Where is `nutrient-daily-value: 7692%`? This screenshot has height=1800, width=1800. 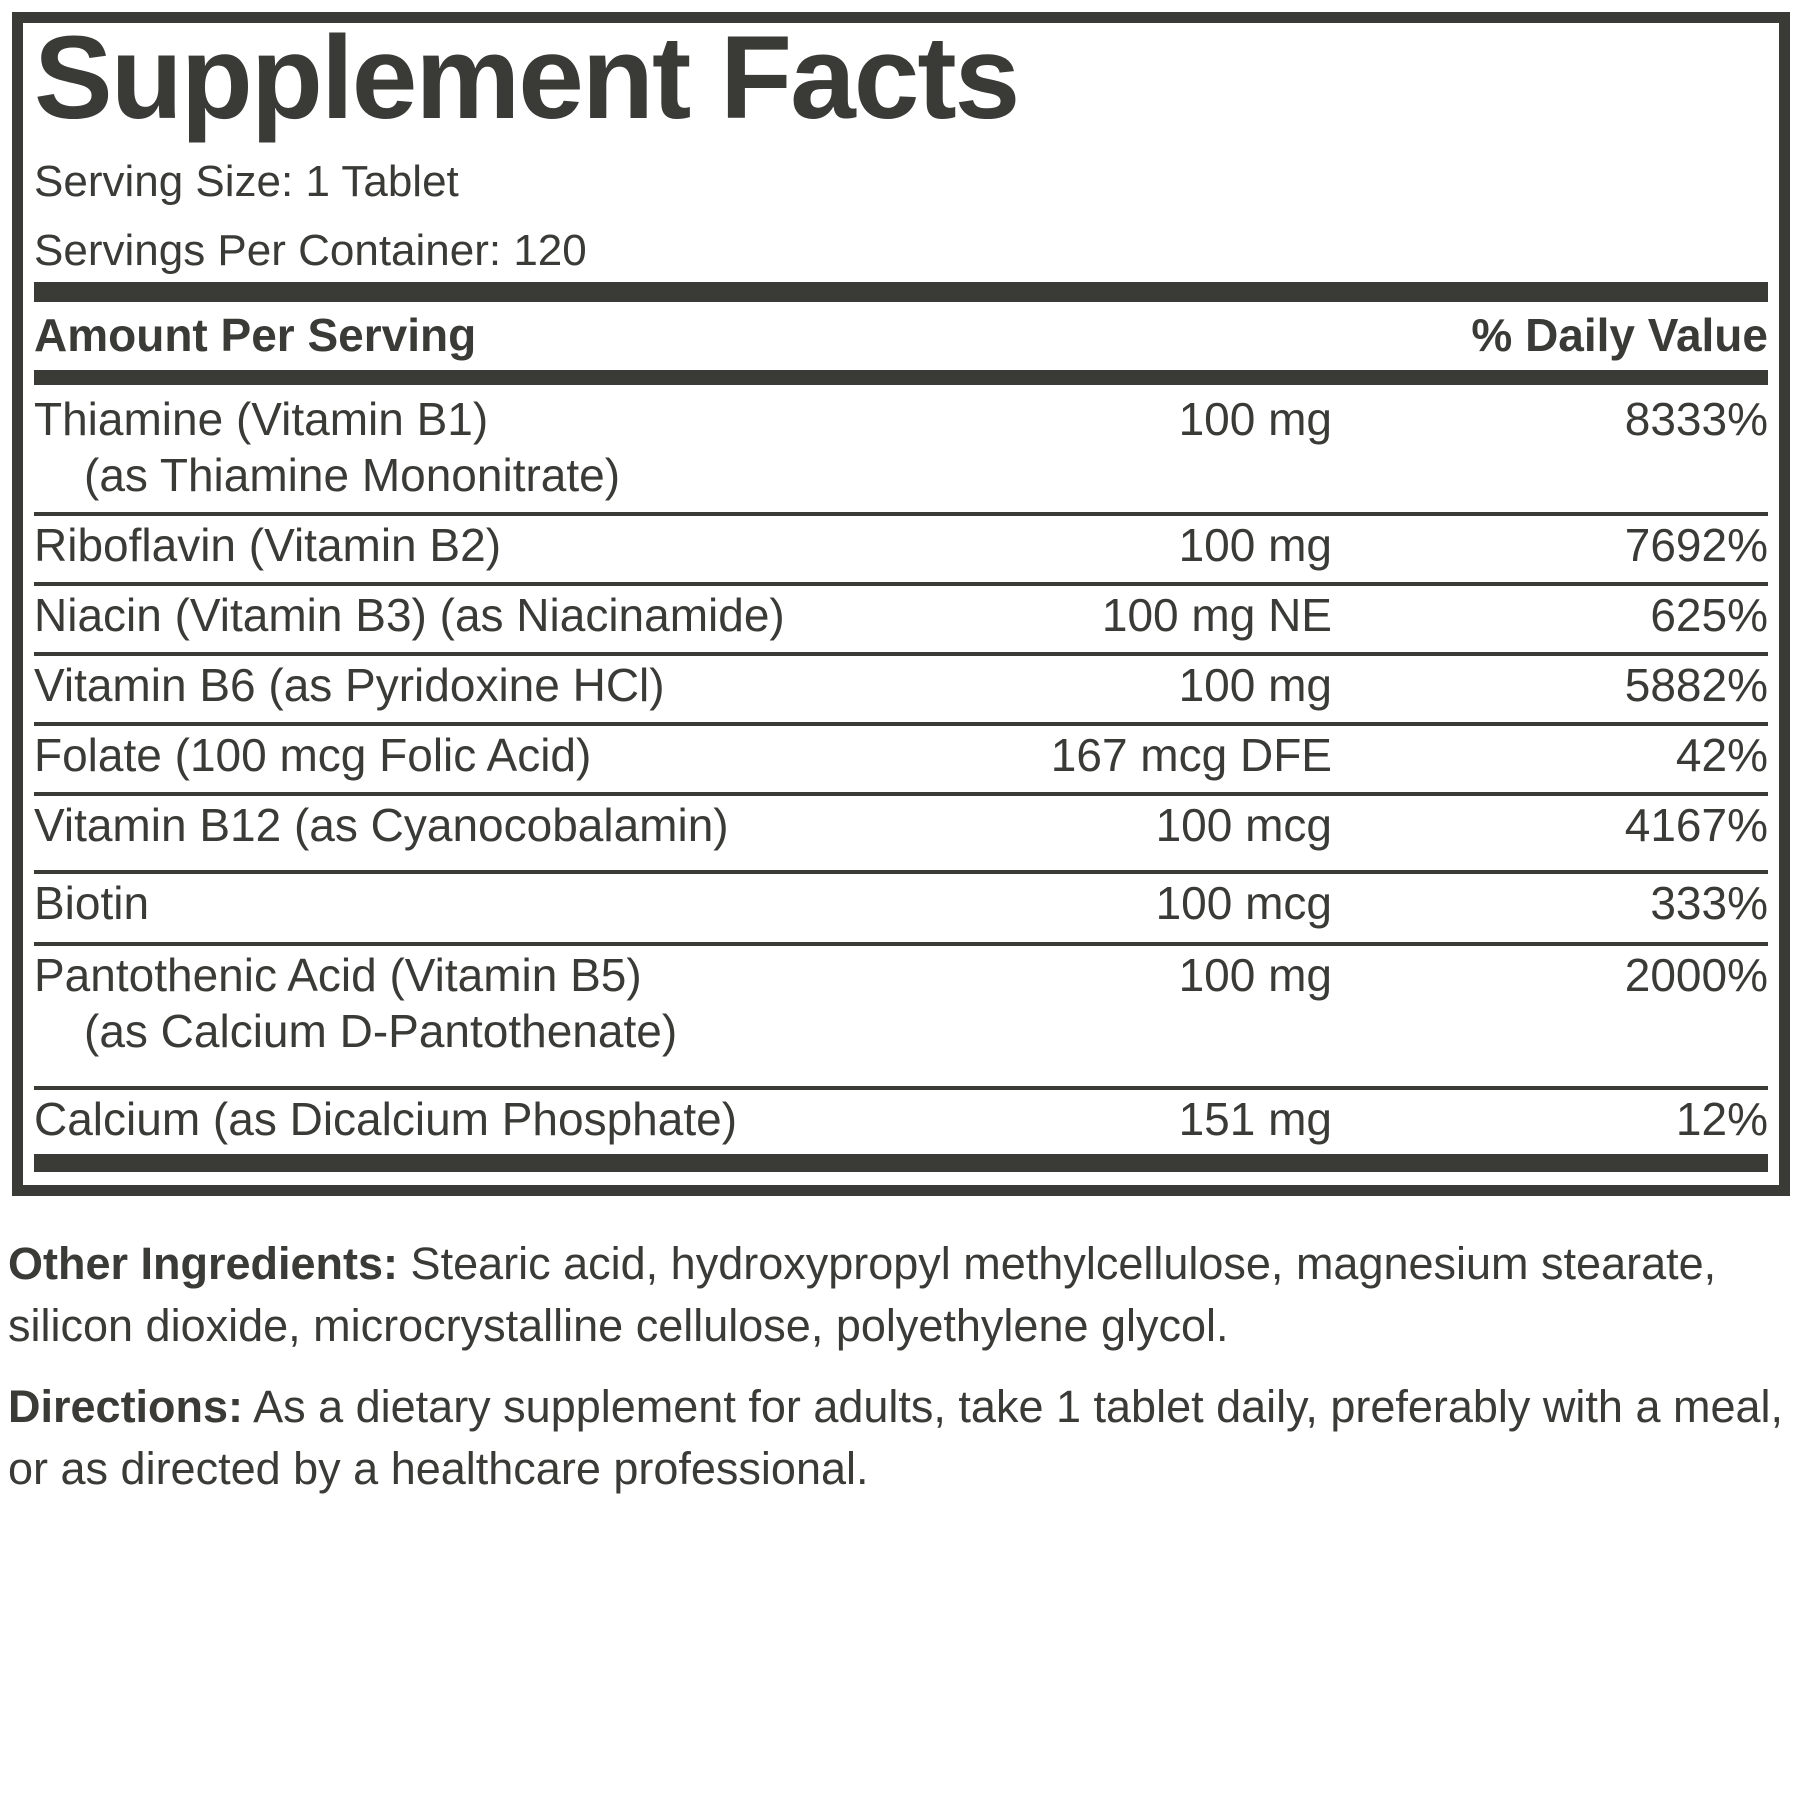 nutrient-daily-value: 7692% is located at coordinates (1696, 545).